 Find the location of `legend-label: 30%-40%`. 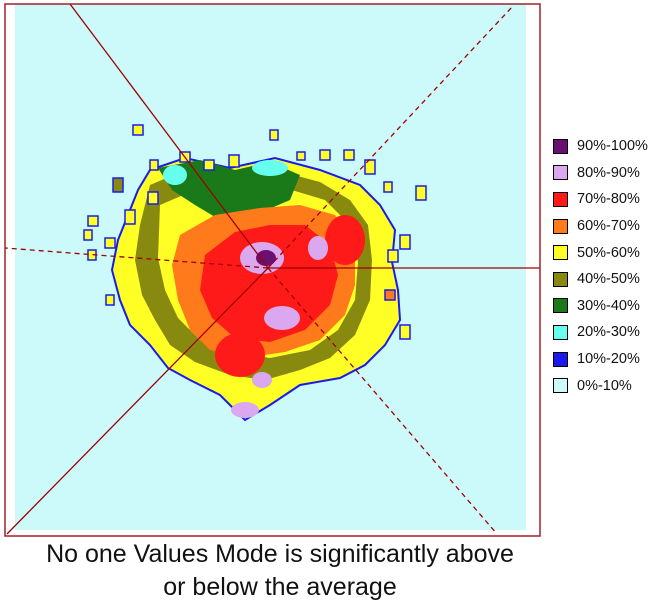

legend-label: 30%-40% is located at coordinates (608, 305).